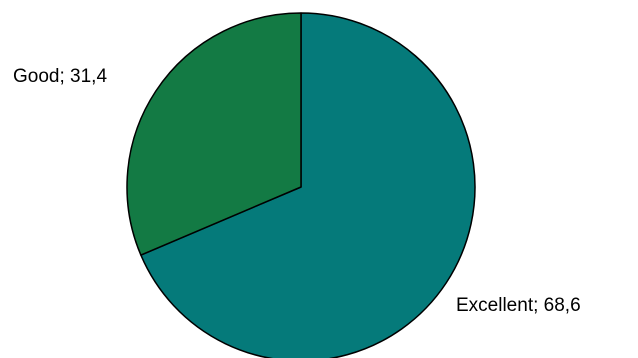 The image size is (638, 358). I want to click on slice-label-good: Good; 31,4, so click(60, 76).